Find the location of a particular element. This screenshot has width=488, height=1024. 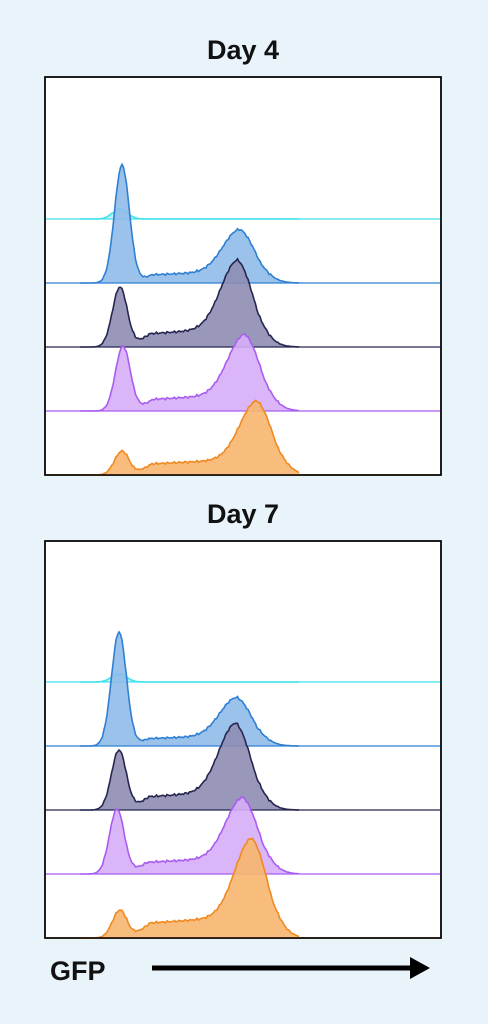

axis-label: GFP is located at coordinates (78, 971).